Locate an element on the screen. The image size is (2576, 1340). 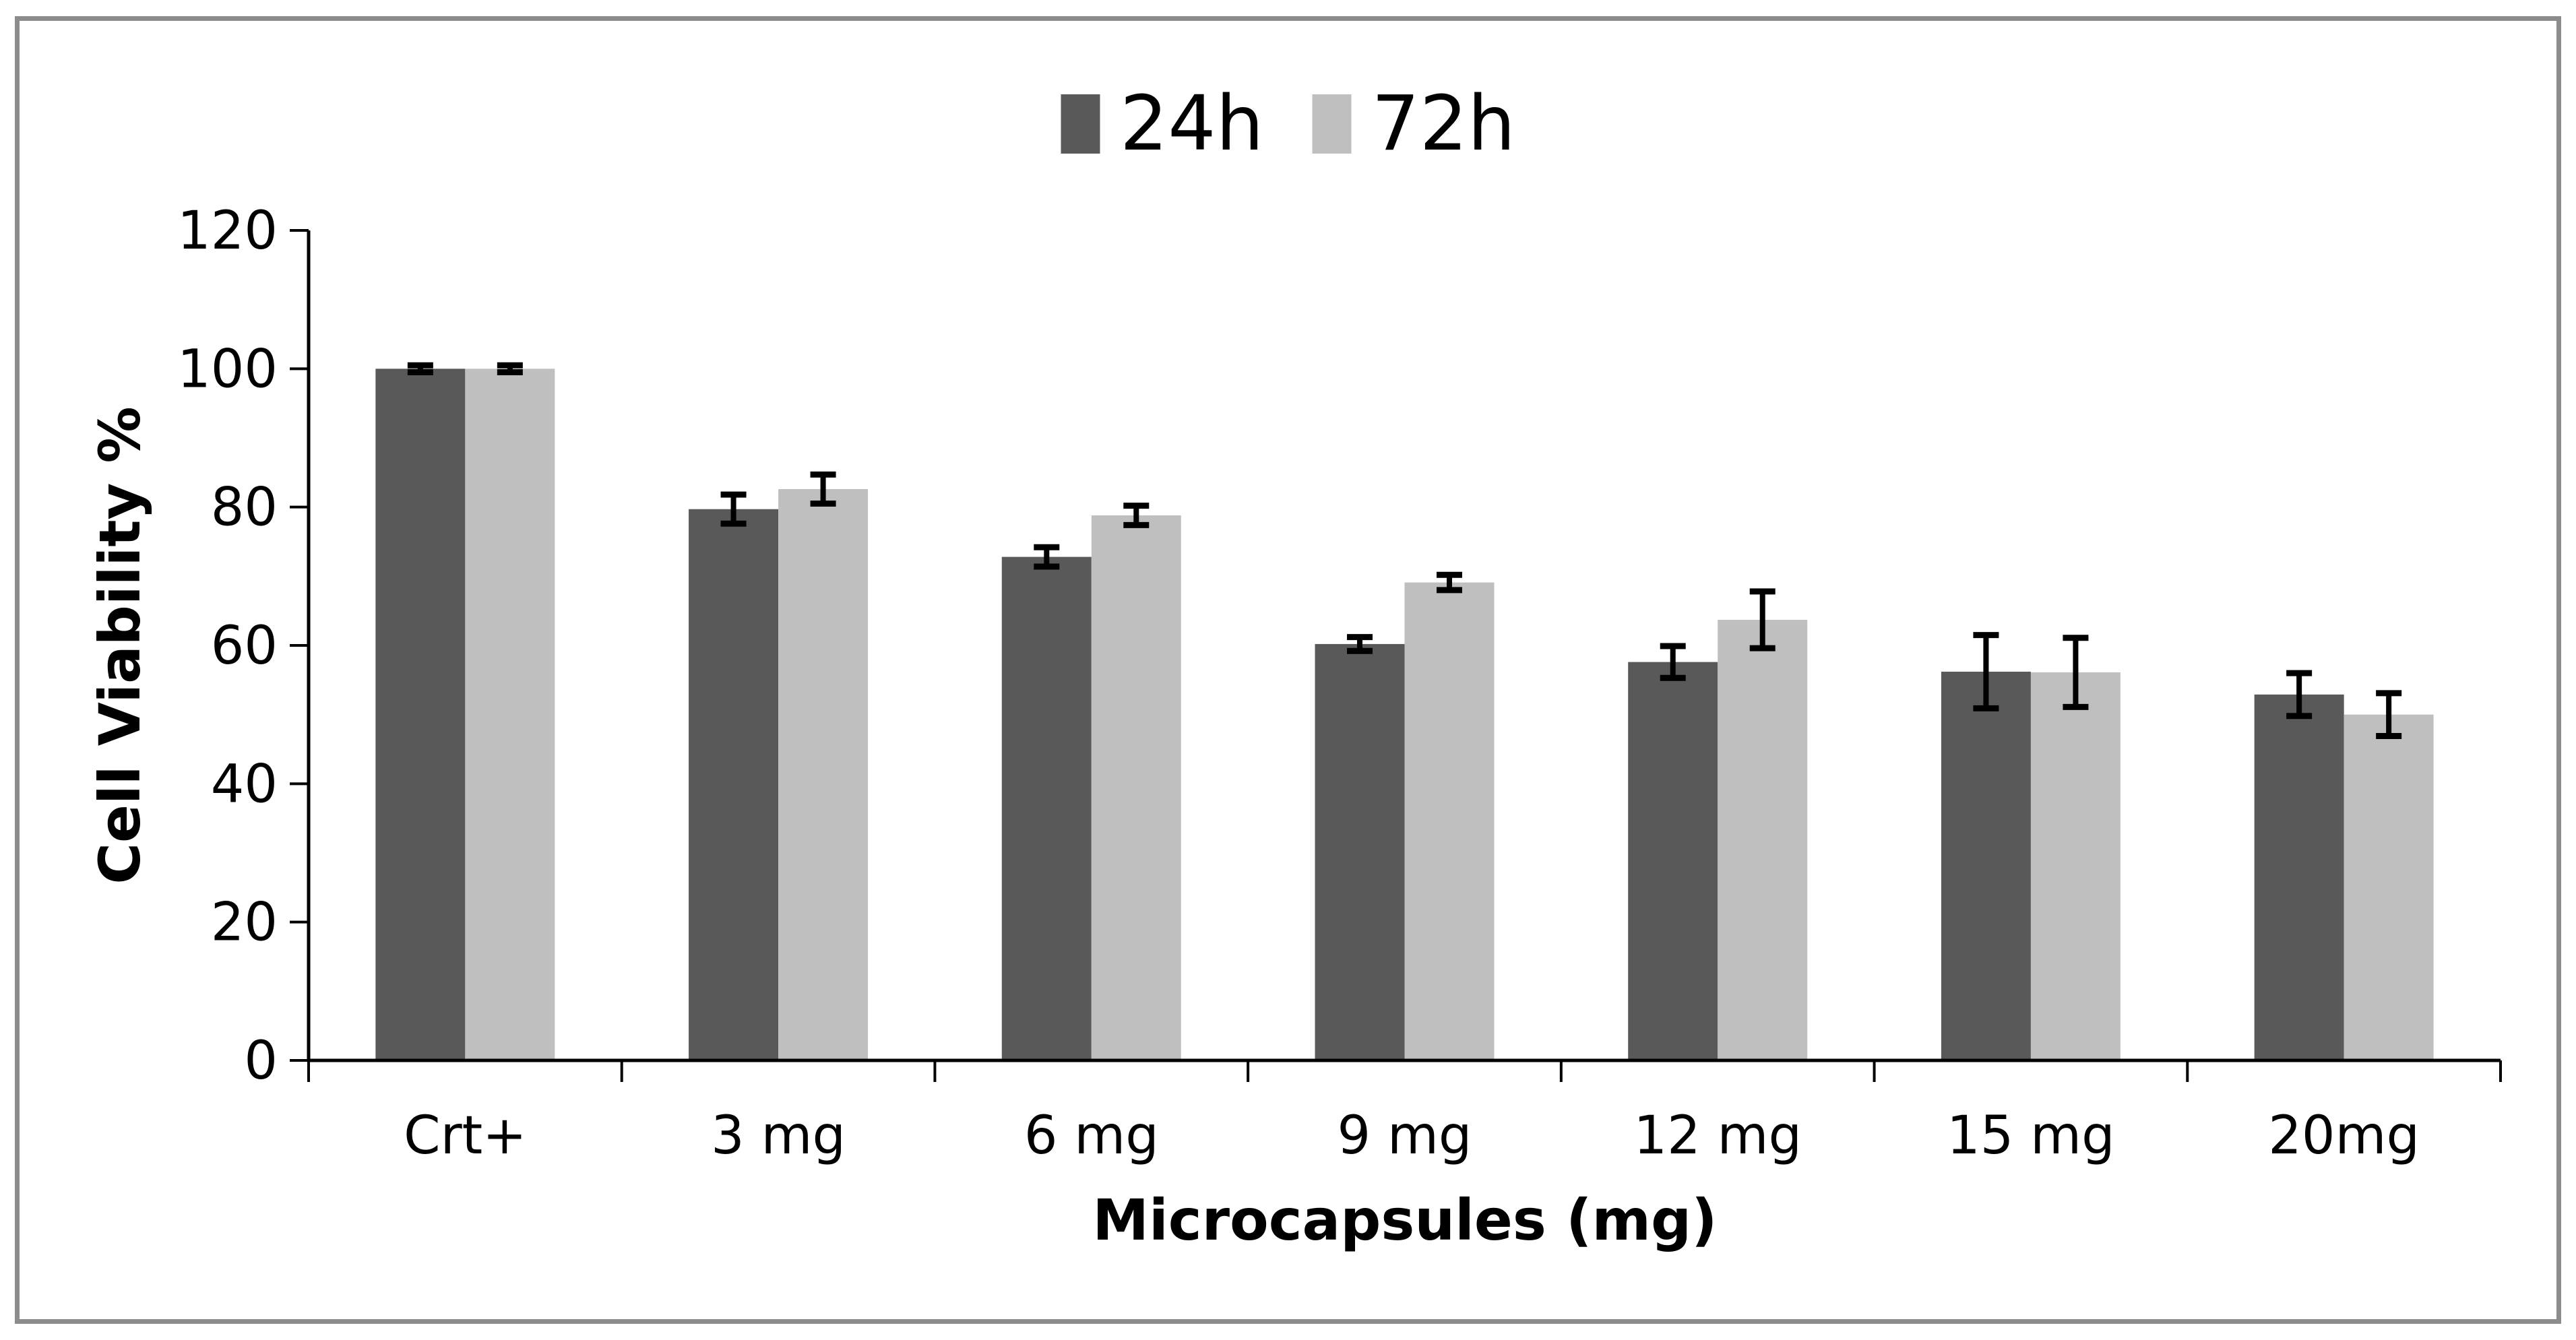
x-axis-title: Microcapsules (mg) is located at coordinates (1405, 1220).